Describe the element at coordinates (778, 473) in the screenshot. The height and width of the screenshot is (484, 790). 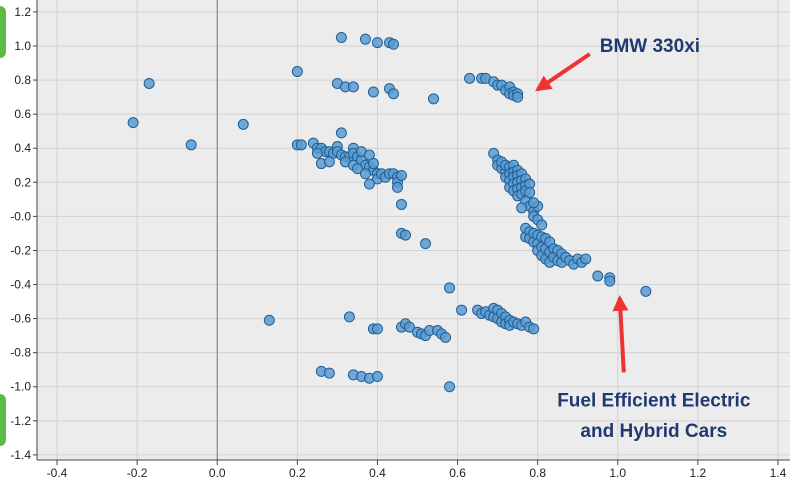
I see `x-tick-label: 1.4` at that location.